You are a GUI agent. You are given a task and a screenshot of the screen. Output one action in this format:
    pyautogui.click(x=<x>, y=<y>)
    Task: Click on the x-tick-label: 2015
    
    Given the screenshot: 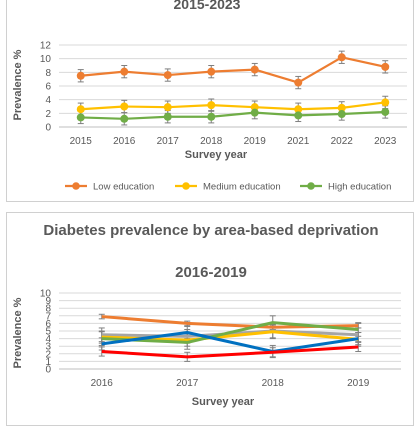 What is the action you would take?
    pyautogui.click(x=81, y=141)
    